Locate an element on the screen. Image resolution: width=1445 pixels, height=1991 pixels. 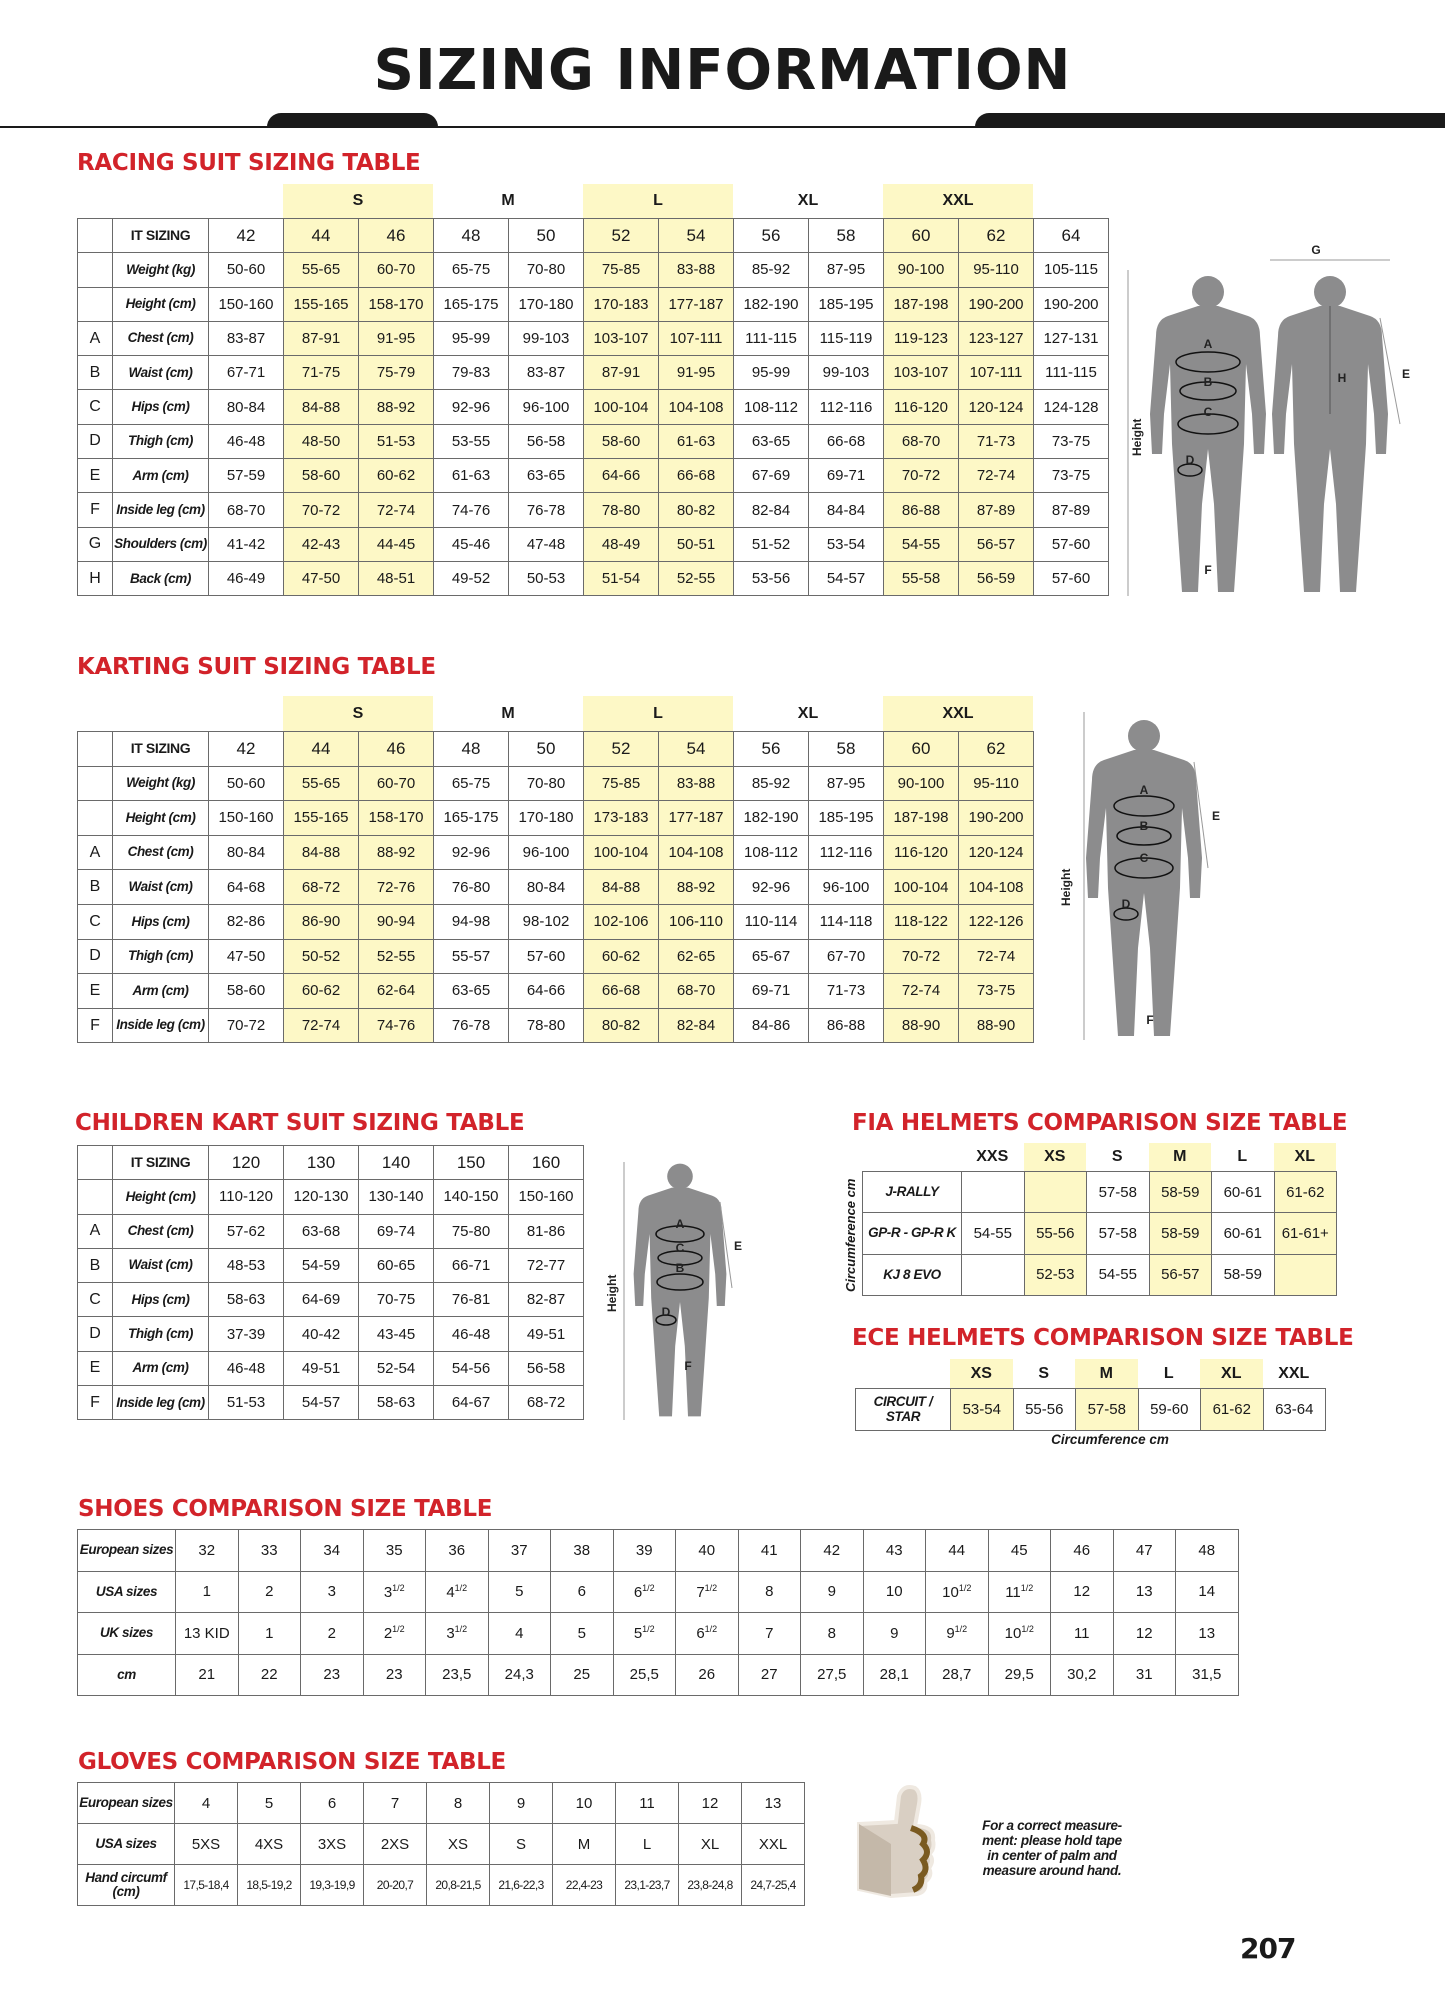
row-label: Waist (cm) is located at coordinates (160, 373).